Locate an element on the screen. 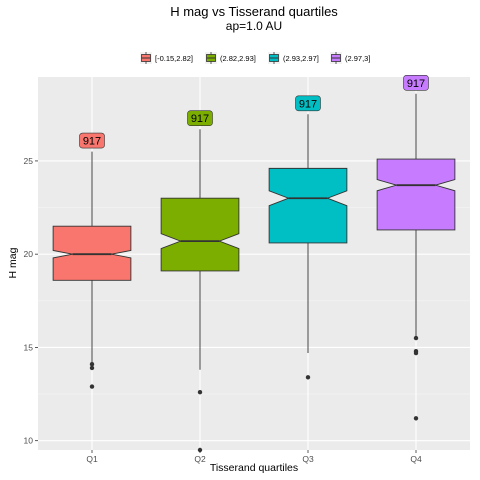 The width and height of the screenshot is (480, 480). box-q1: 917 is located at coordinates (92, 260).